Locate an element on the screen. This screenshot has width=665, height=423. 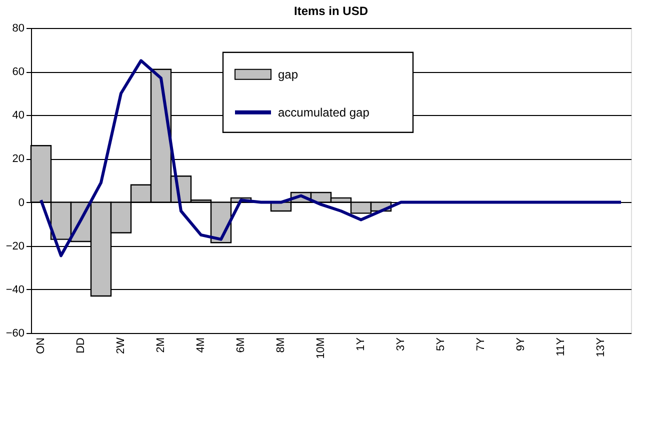
y-tick-label: −60 is located at coordinates (15, 334).